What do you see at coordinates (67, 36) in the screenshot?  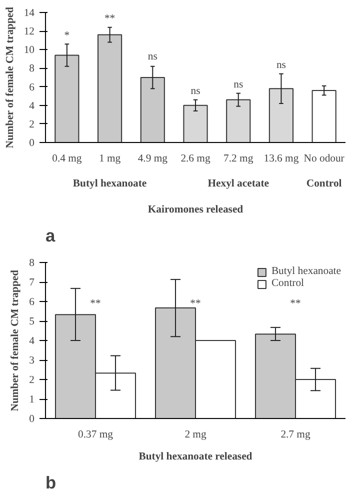 I see `annotation: *` at bounding box center [67, 36].